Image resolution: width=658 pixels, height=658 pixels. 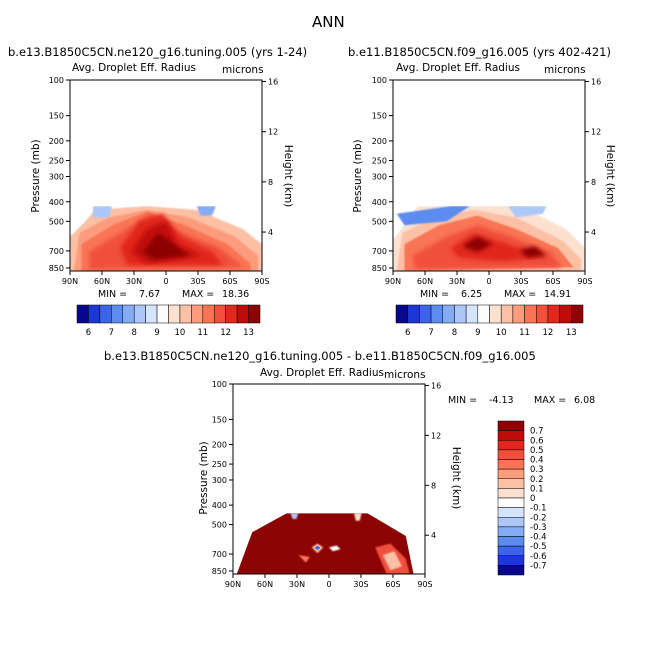 I want to click on panel1-units: microns, so click(x=243, y=70).